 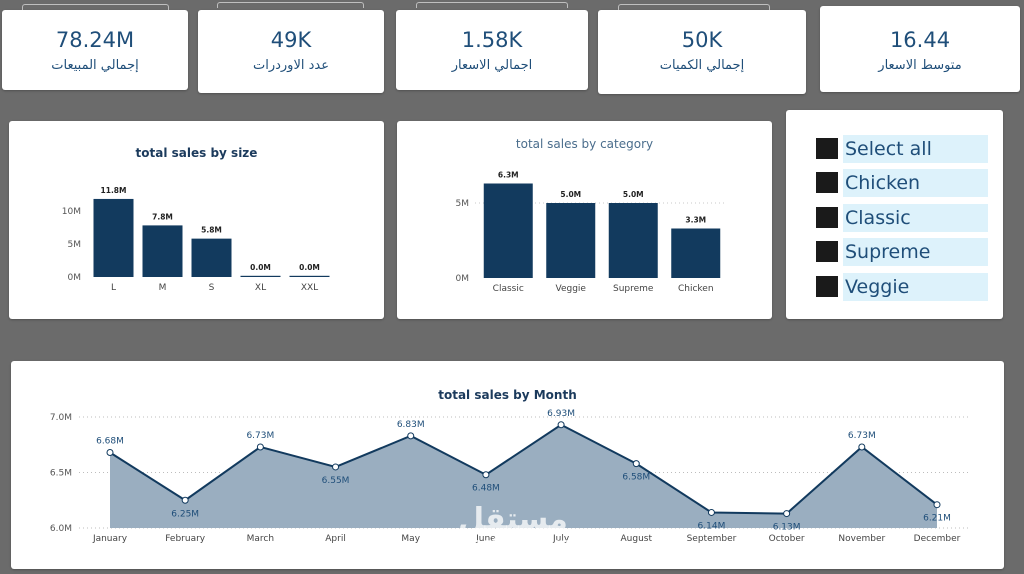 I want to click on data-label: 7.8M, so click(x=162, y=216).